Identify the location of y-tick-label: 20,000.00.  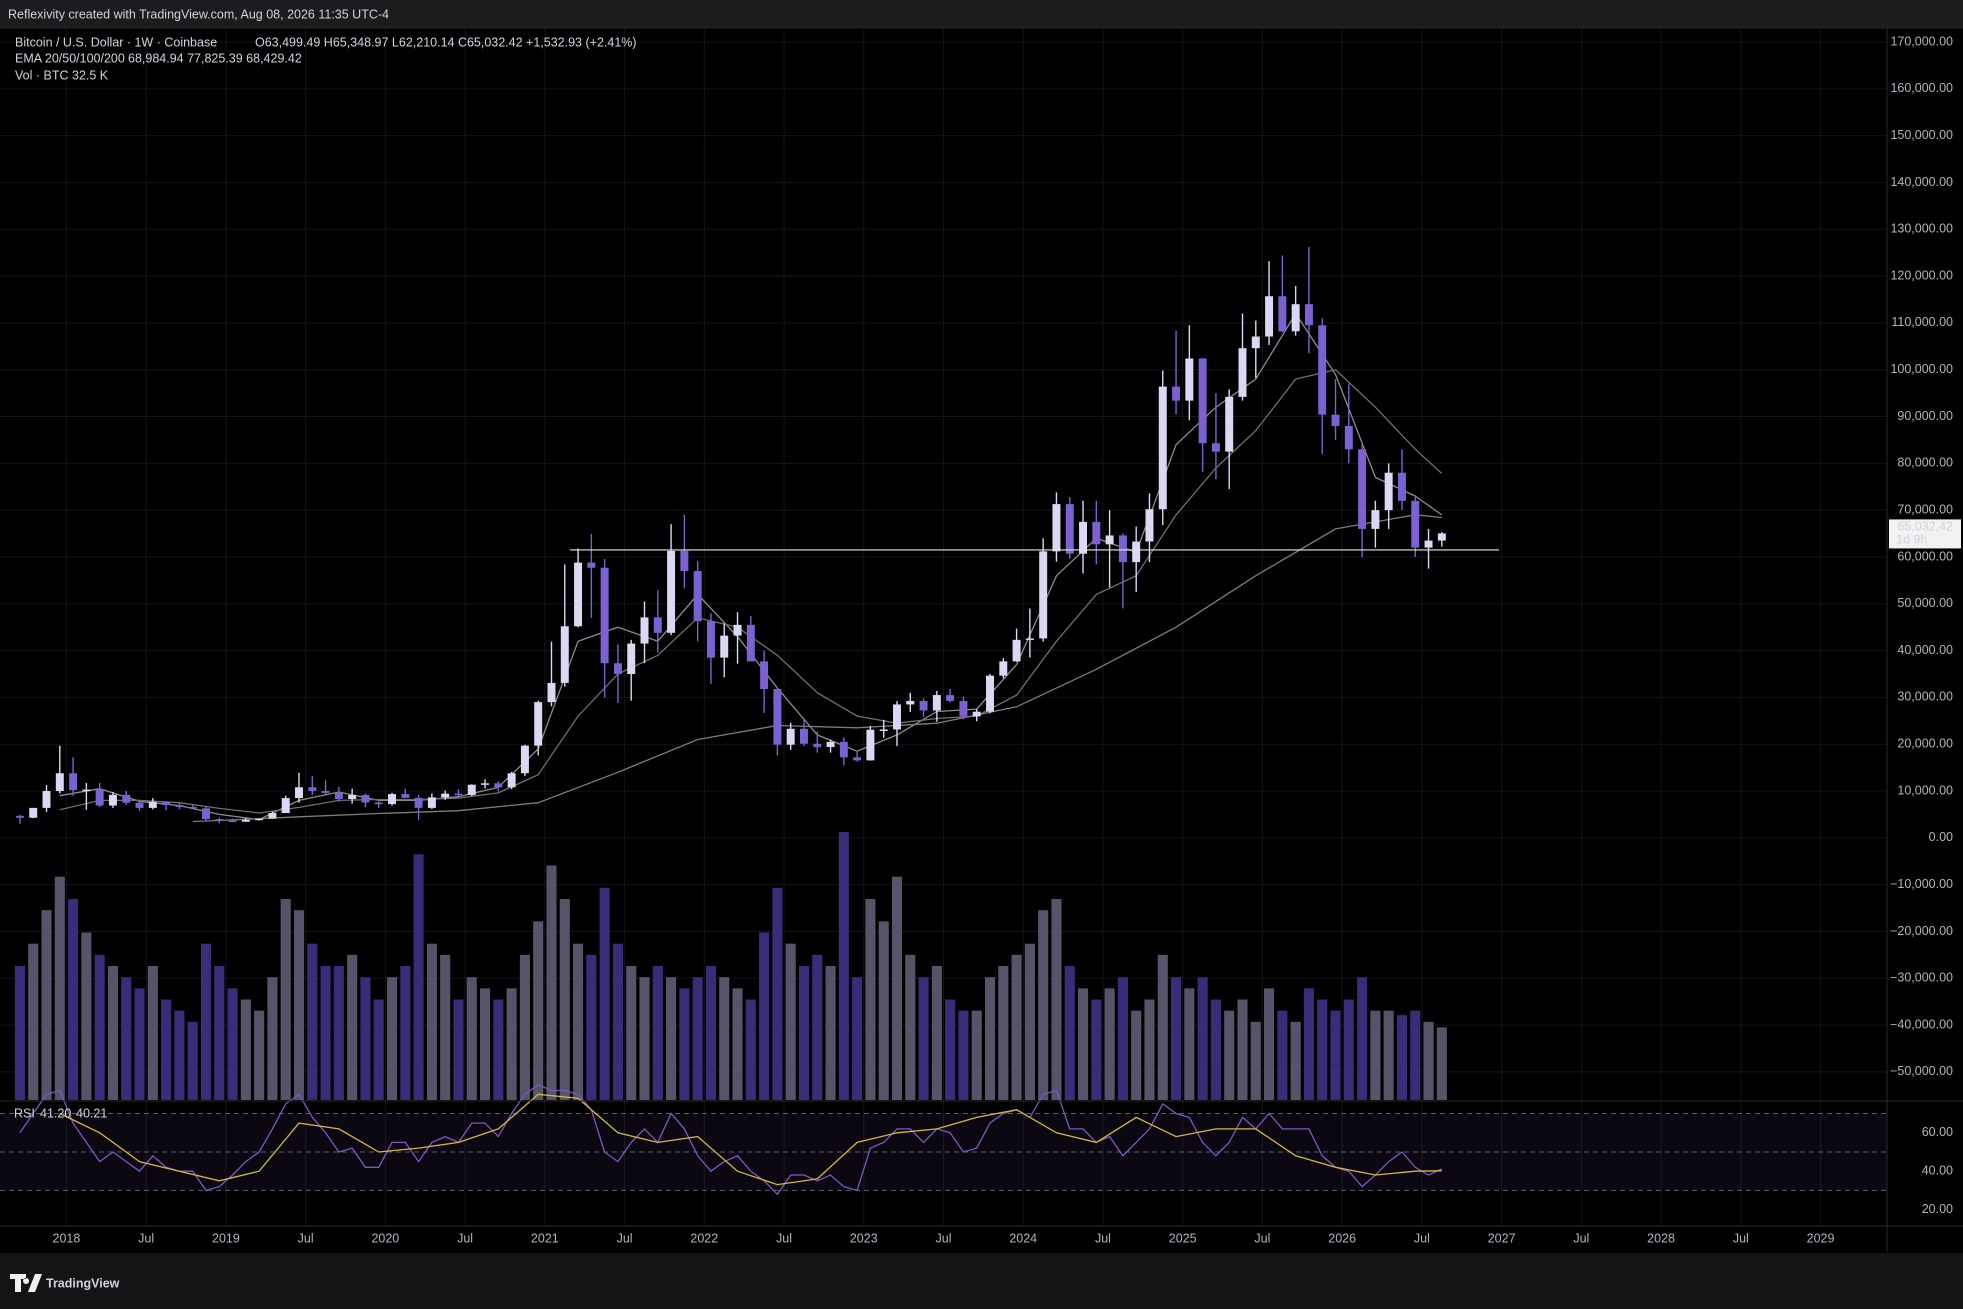
(1925, 744).